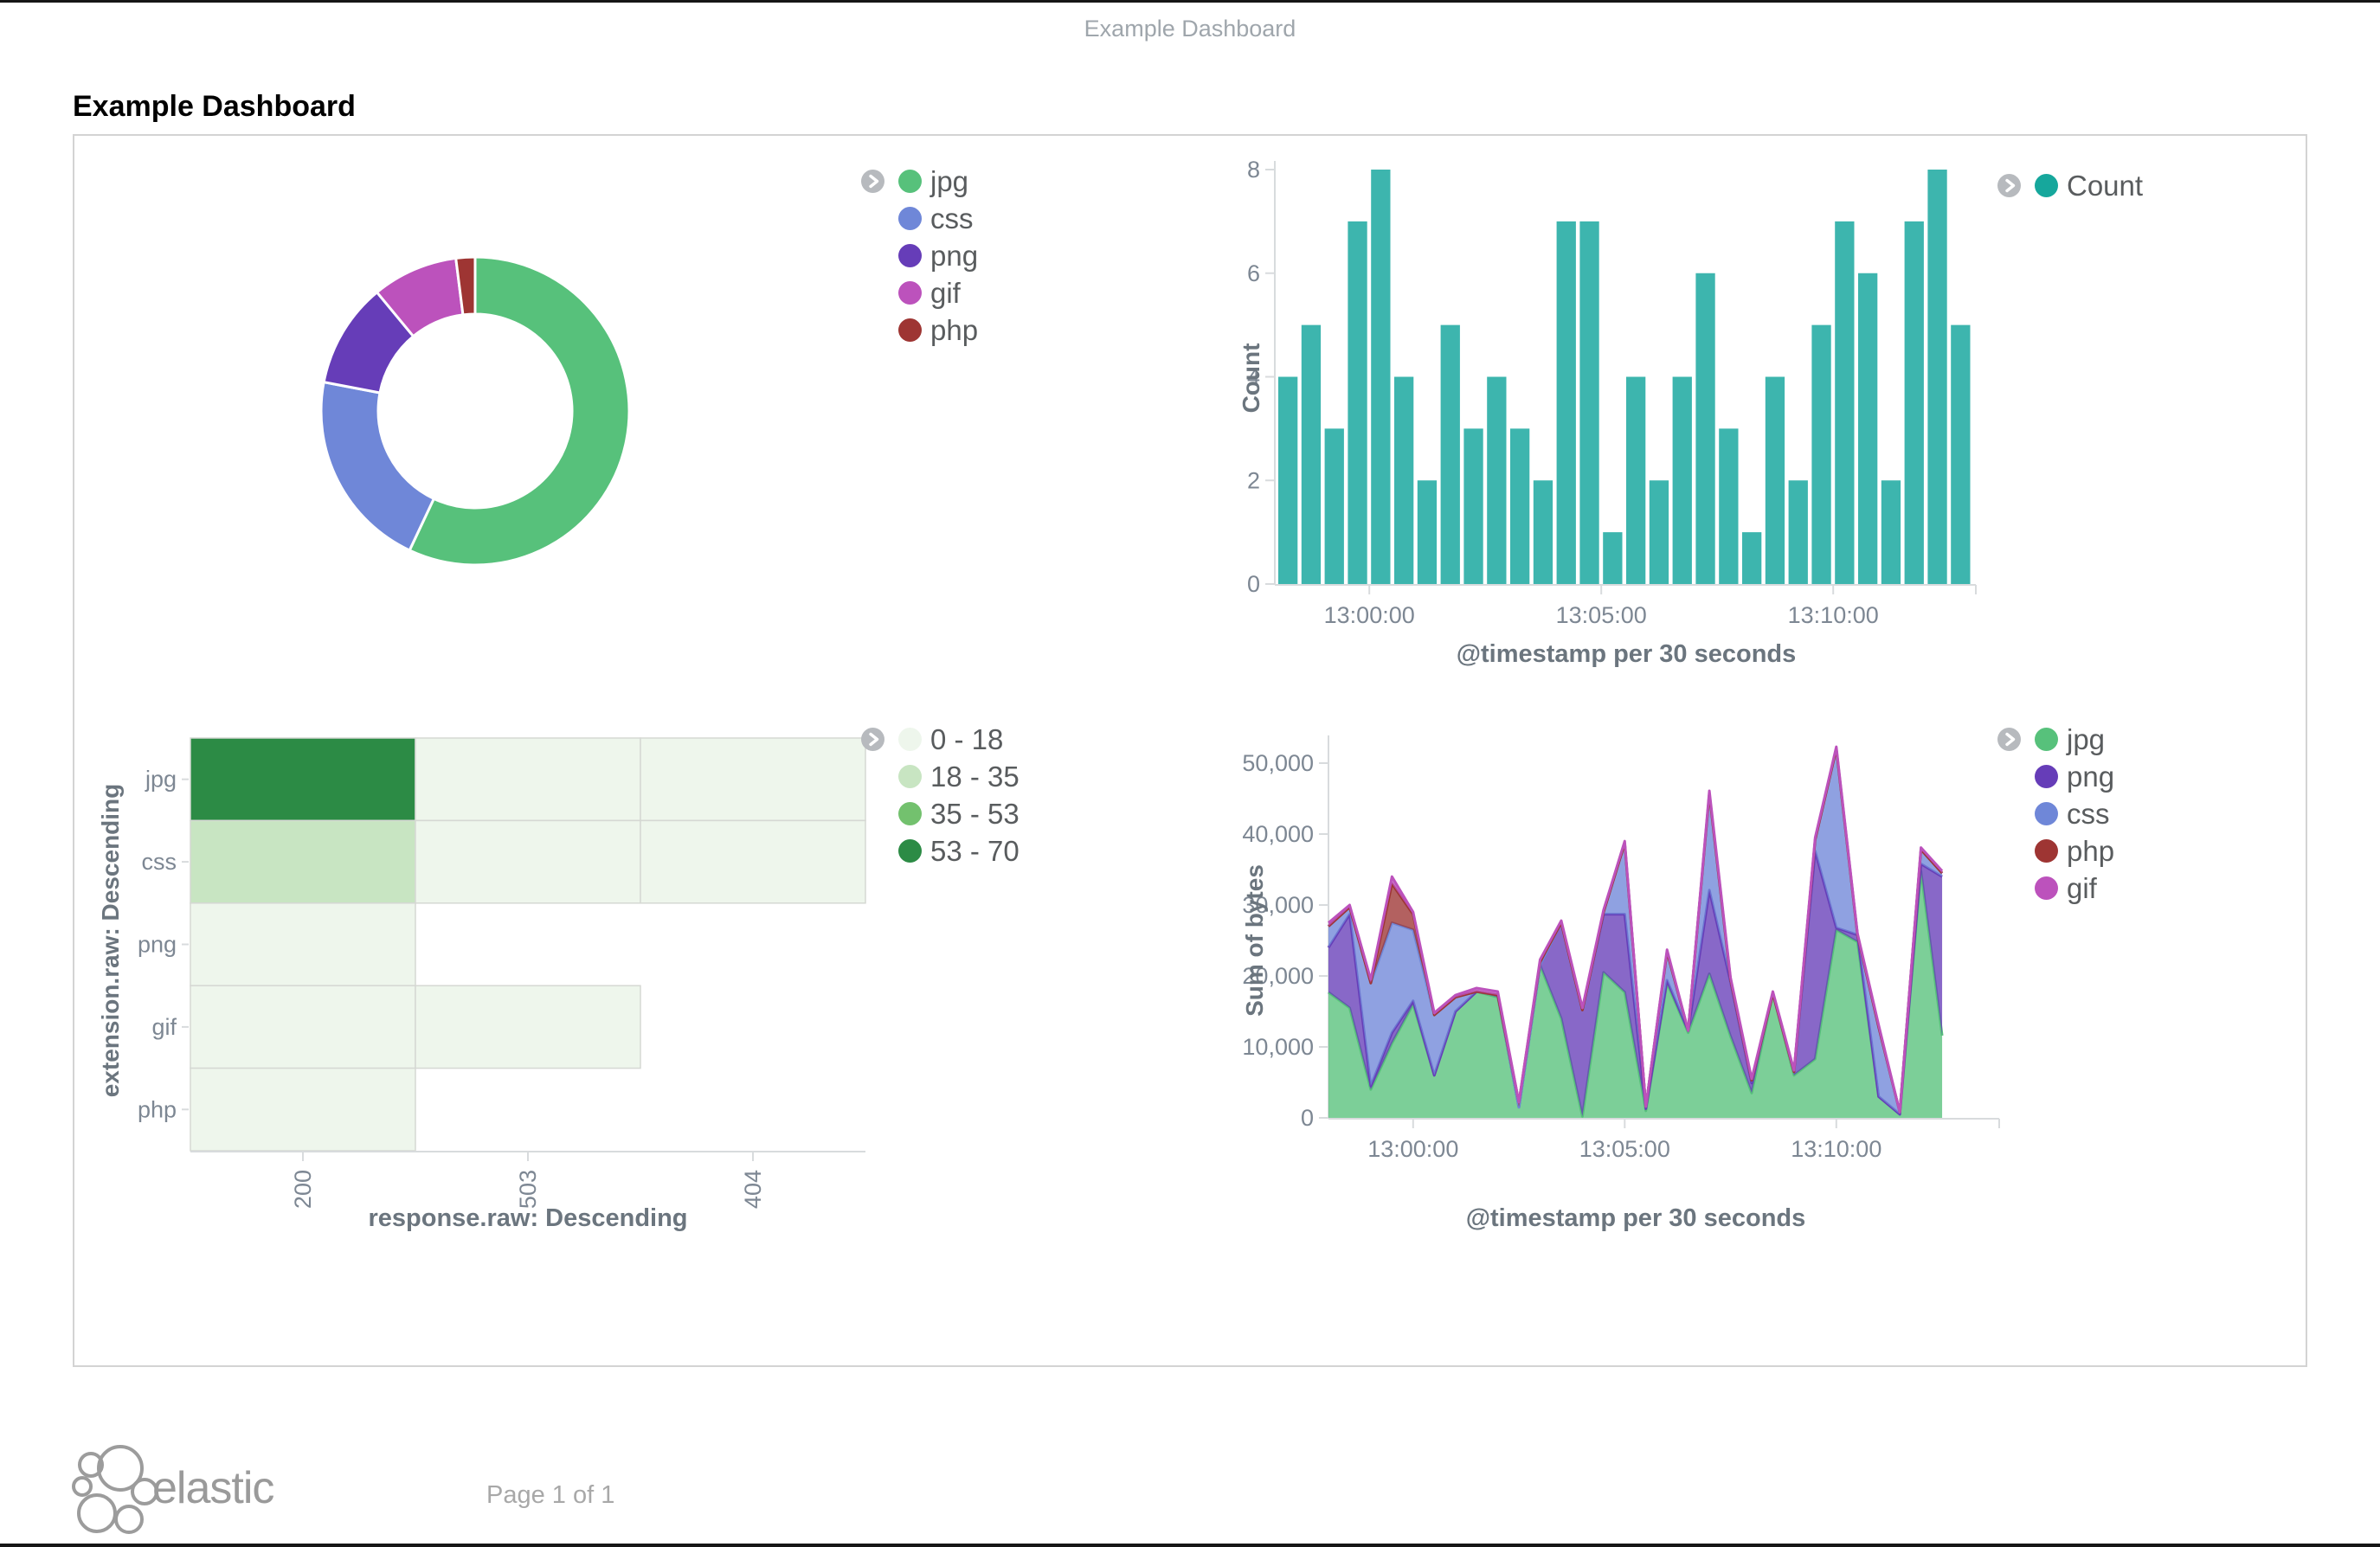  What do you see at coordinates (949, 180) in the screenshot?
I see `legend-label: jpg` at bounding box center [949, 180].